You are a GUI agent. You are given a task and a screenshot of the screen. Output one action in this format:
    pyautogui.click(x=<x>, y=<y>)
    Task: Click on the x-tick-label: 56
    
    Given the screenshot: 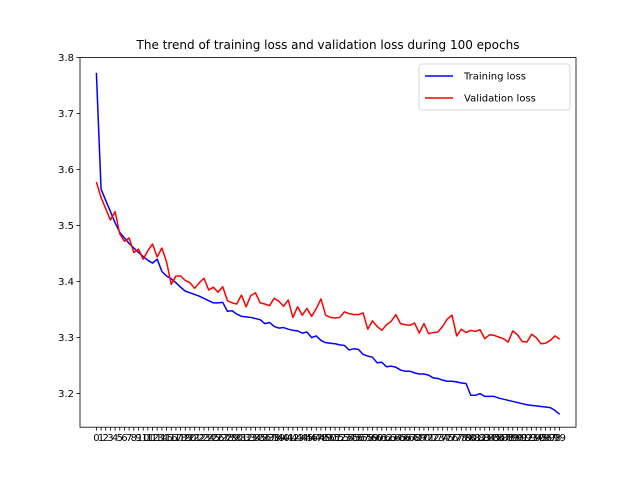 What is the action you would take?
    pyautogui.click(x=358, y=438)
    